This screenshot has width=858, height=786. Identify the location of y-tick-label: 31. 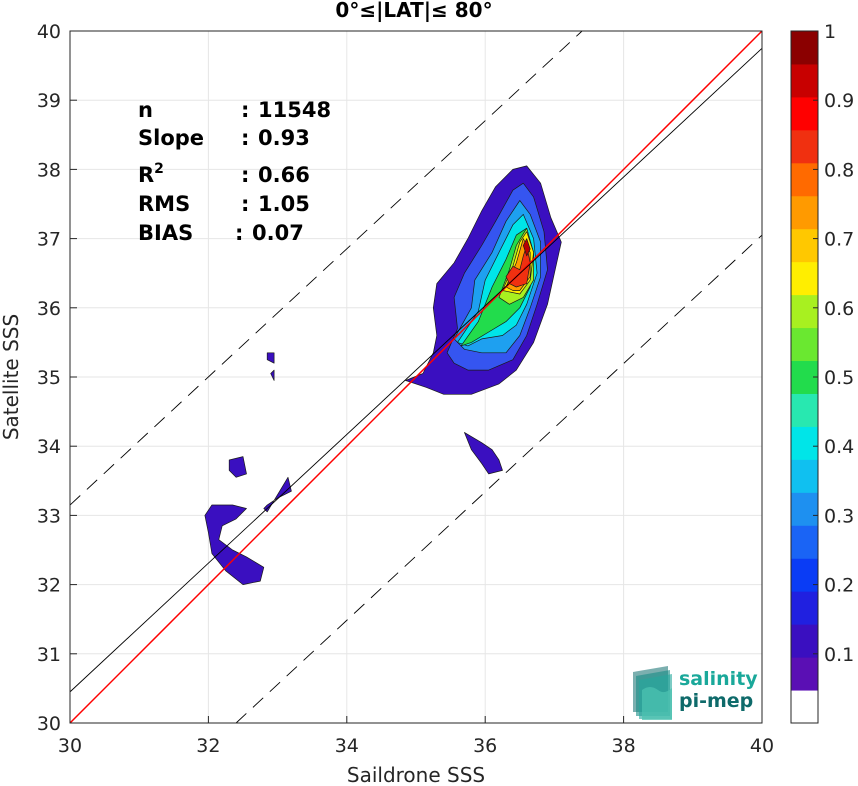
(49, 655).